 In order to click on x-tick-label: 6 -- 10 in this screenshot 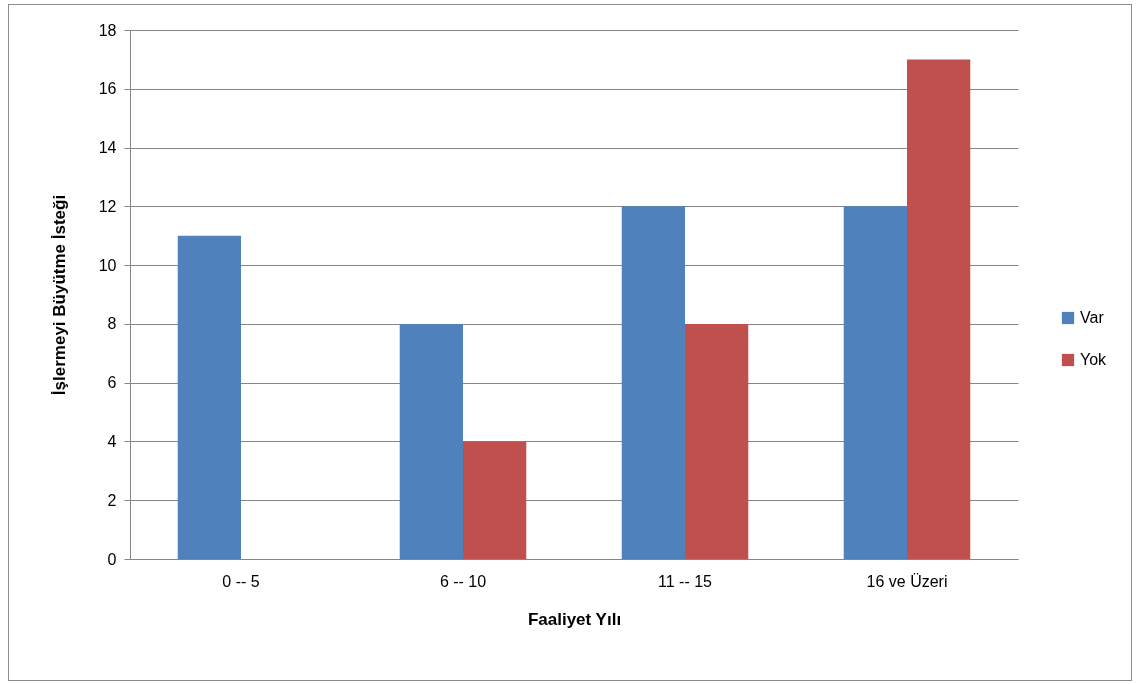, I will do `click(463, 581)`.